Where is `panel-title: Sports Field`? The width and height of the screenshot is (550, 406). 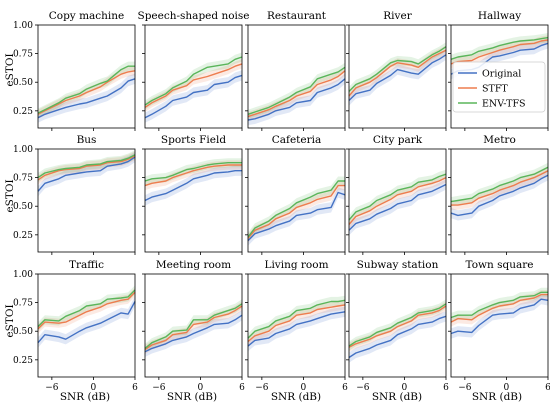
panel-title: Sports Field is located at coordinates (193, 140).